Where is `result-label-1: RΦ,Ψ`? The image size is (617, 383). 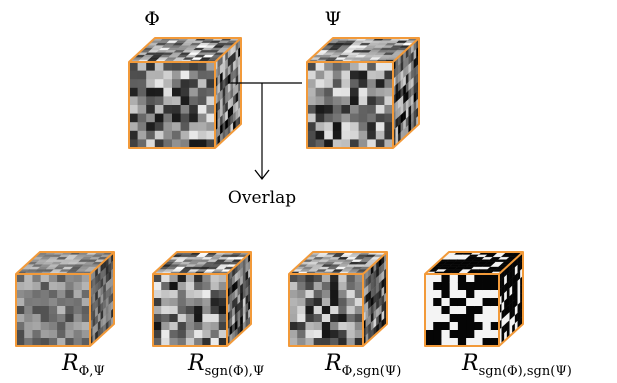 result-label-1: RΦ,Ψ is located at coordinates (83, 365).